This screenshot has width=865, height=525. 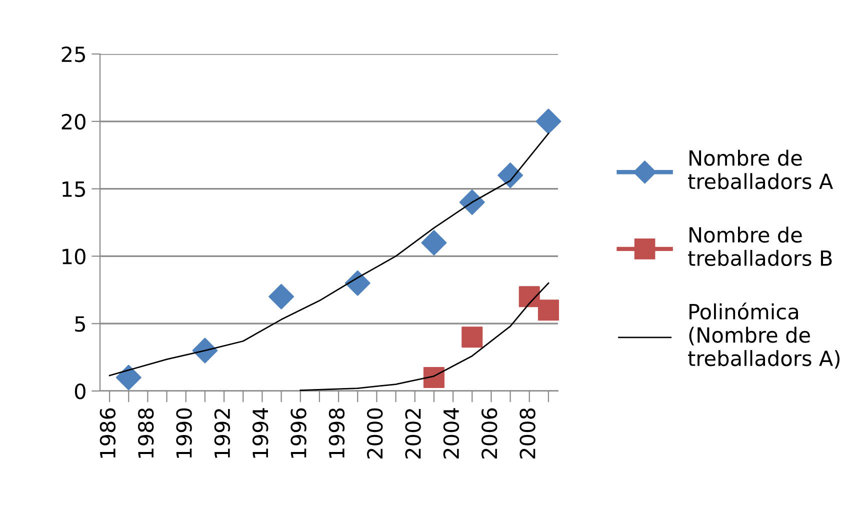 I want to click on x-tick-label: 2006, so click(x=489, y=433).